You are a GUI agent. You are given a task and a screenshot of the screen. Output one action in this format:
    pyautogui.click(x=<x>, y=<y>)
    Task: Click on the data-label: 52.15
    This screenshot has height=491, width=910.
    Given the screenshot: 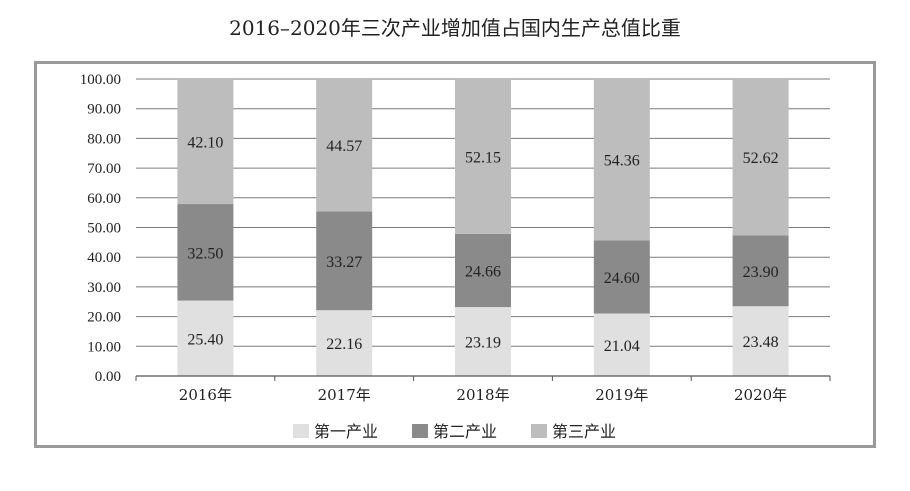 What is the action you would take?
    pyautogui.click(x=483, y=157)
    